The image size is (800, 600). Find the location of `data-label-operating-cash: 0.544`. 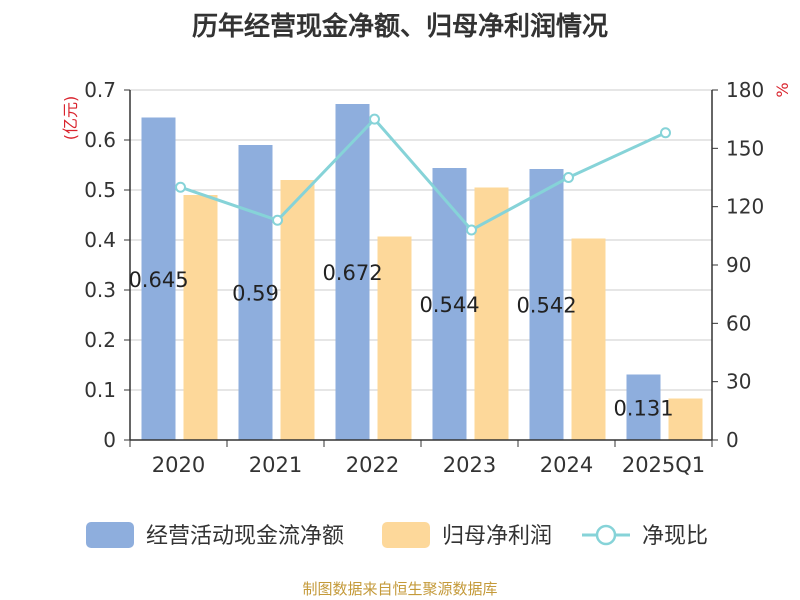

data-label-operating-cash: 0.544 is located at coordinates (449, 305).